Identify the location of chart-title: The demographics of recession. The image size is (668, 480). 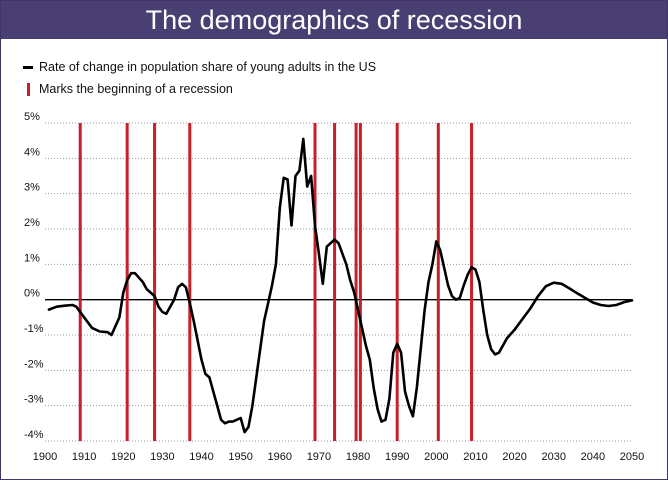
(334, 20).